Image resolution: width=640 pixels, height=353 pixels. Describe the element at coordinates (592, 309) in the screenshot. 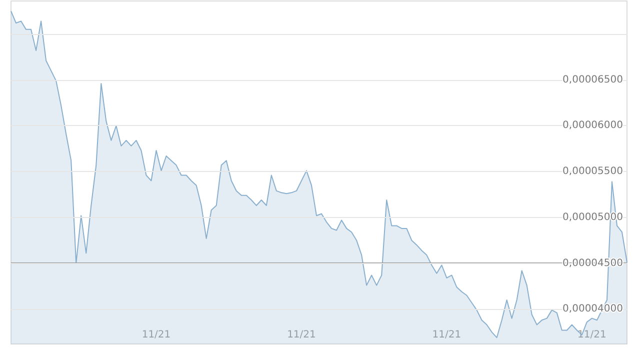

I see `y-tick-label: 0,00004000` at that location.